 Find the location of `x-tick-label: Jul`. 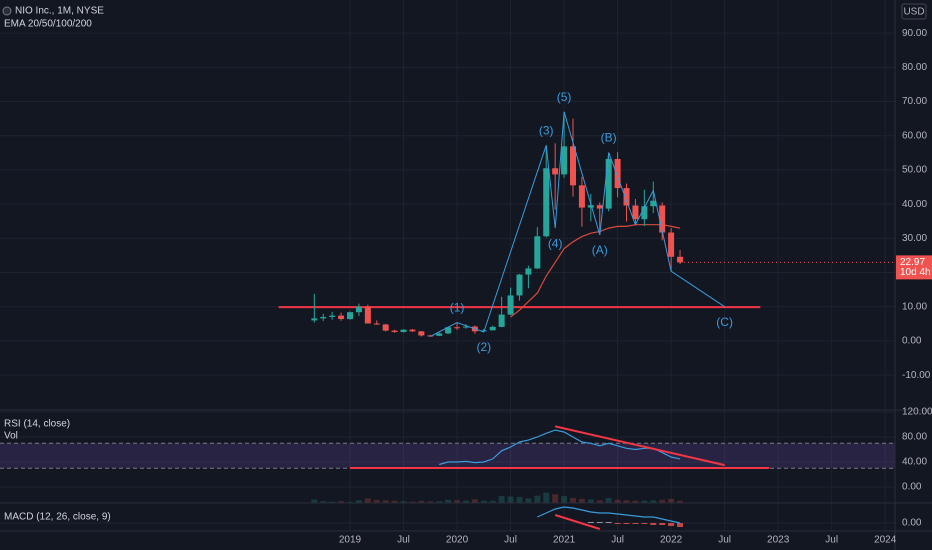

x-tick-label: Jul is located at coordinates (724, 540).